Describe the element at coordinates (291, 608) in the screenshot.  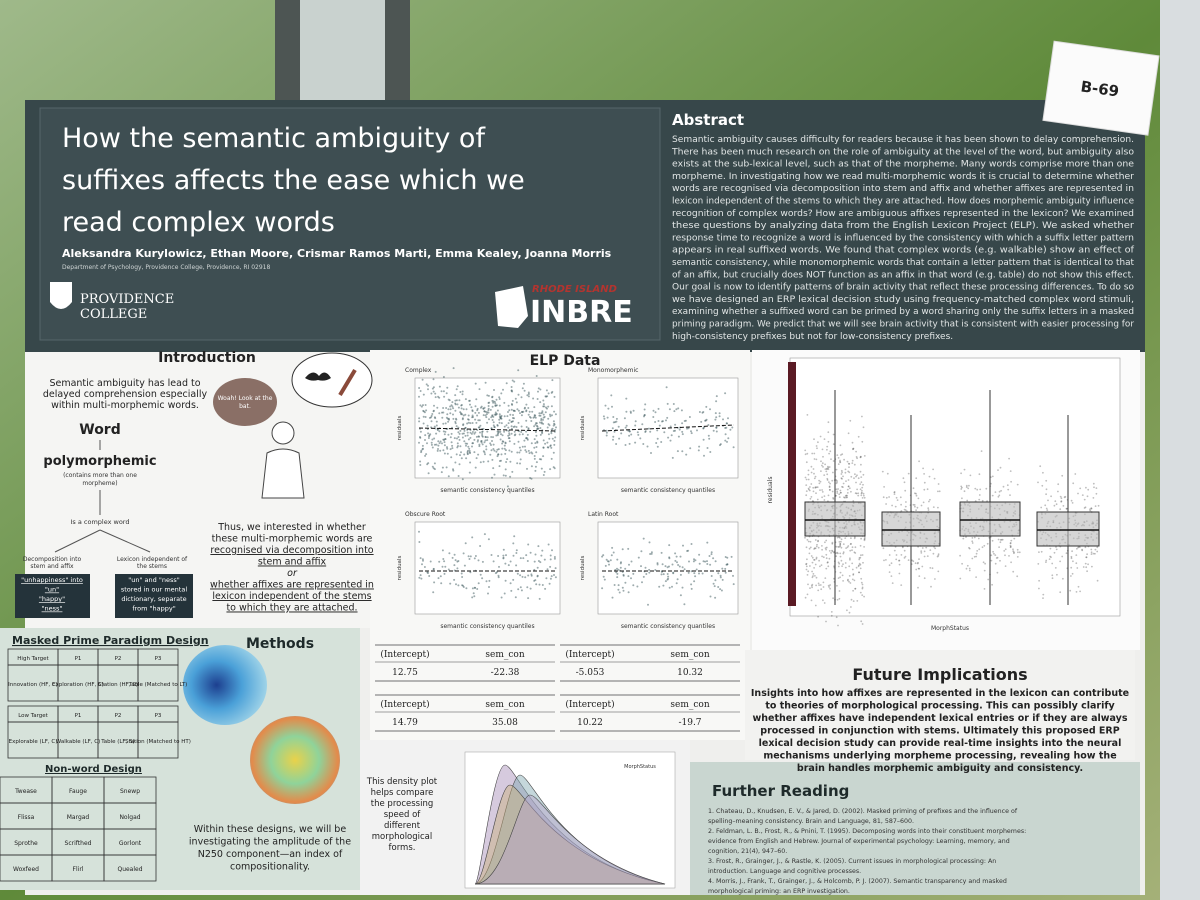
I see `intro-question: to which they are attached.` at that location.